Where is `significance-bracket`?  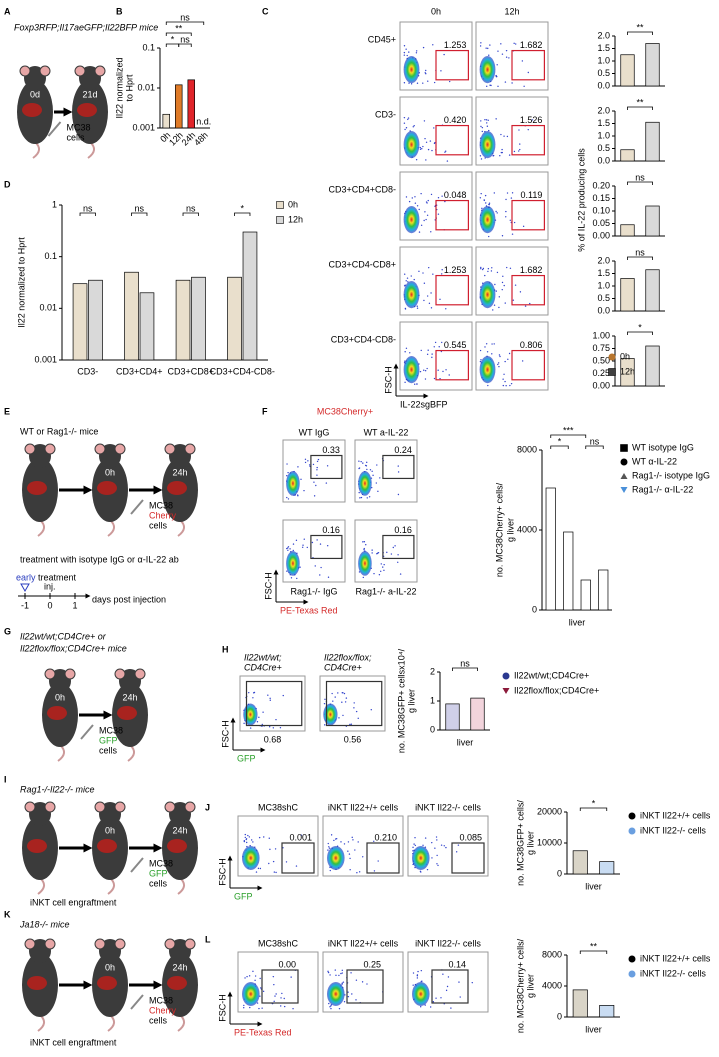
significance-bracket is located at coordinates (242, 214).